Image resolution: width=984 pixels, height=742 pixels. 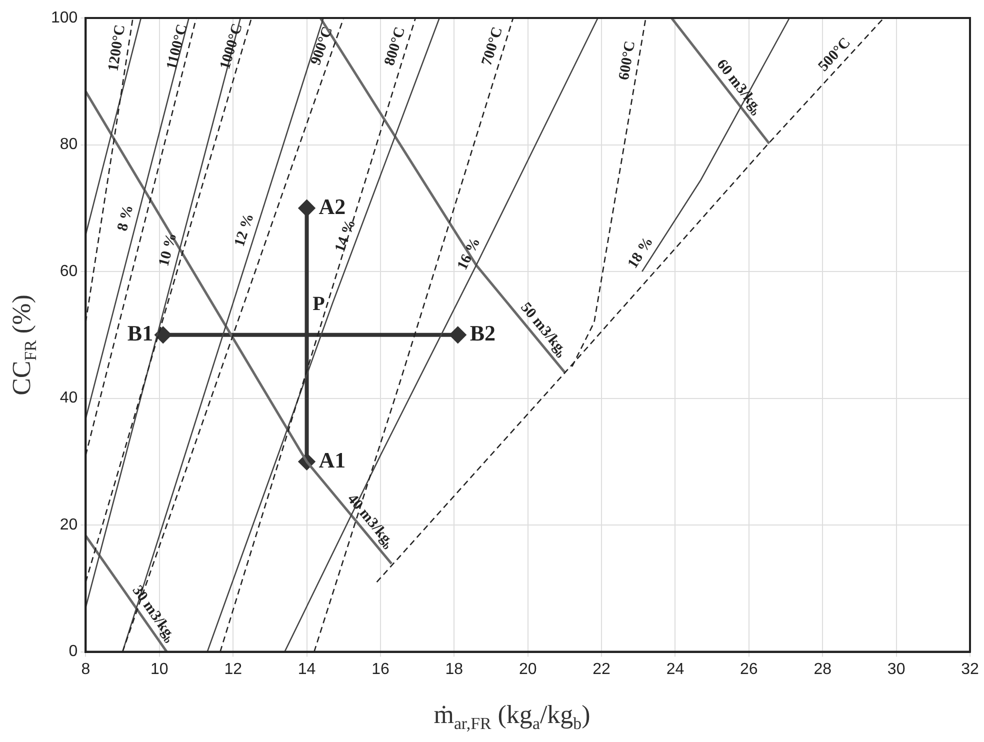 What do you see at coordinates (640, 253) in the screenshot?
I see `annotation: 18 %` at bounding box center [640, 253].